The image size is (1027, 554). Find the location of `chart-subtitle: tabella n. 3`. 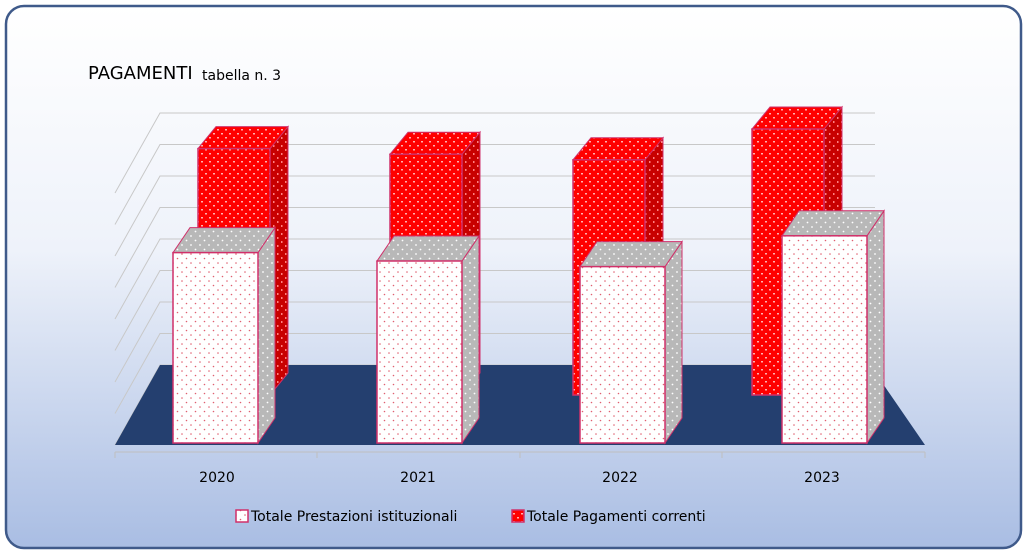

chart-subtitle: tabella n. 3 is located at coordinates (241, 76).